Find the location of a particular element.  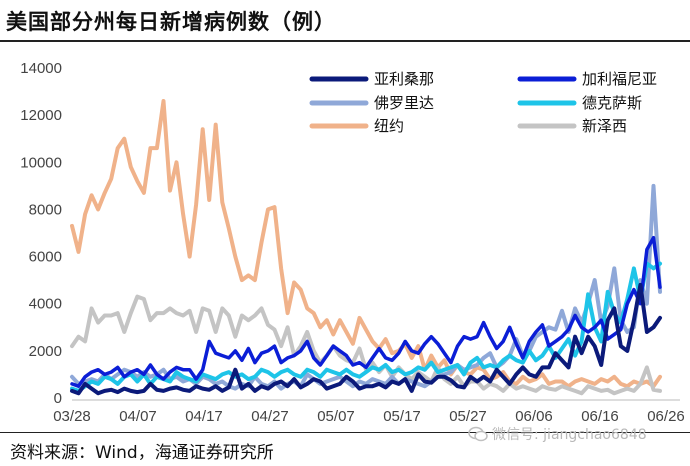

x-tick-label: 03/28 is located at coordinates (72, 416).